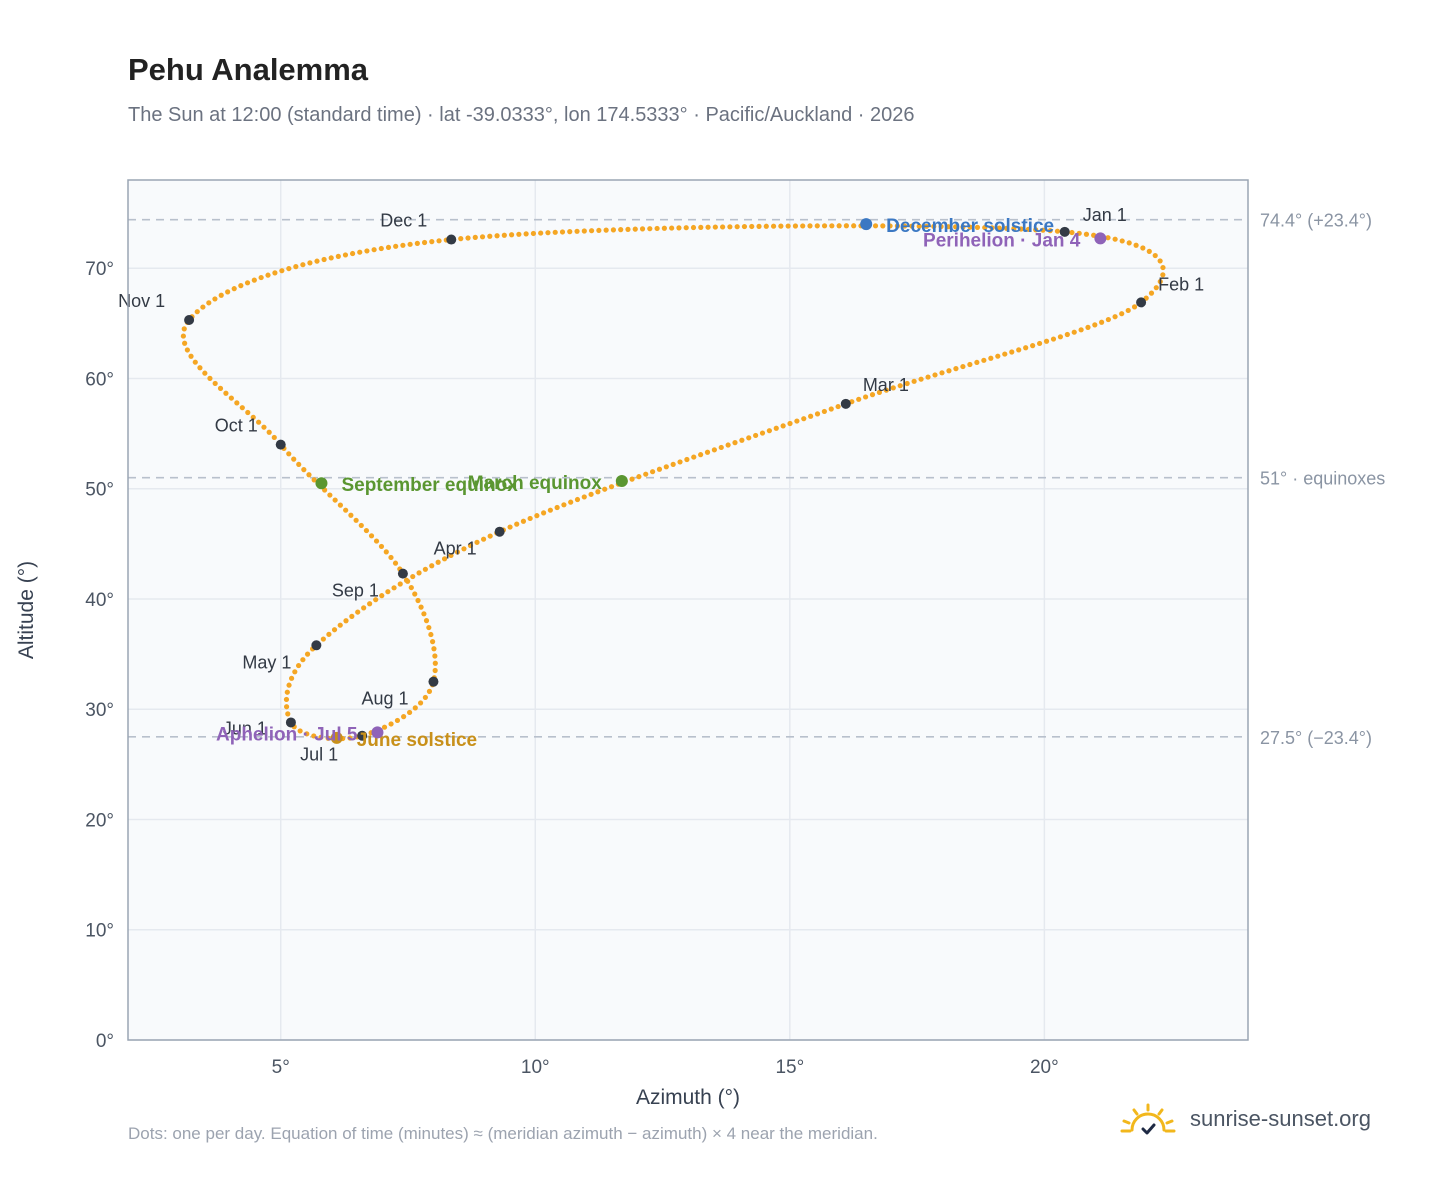  Describe the element at coordinates (99, 931) in the screenshot. I see `y-tick-label: 10°` at that location.